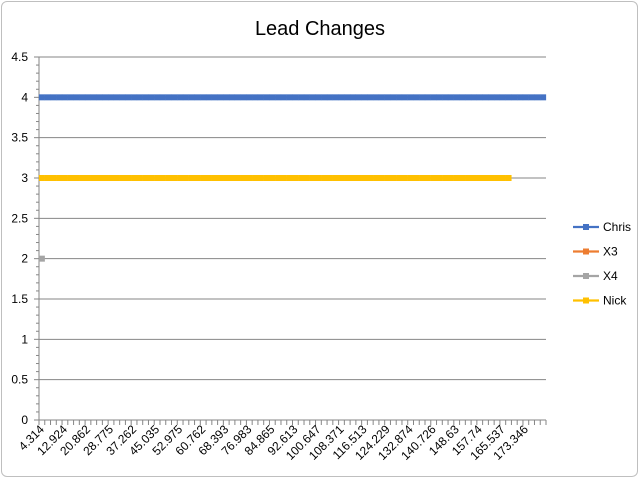  Describe the element at coordinates (24, 178) in the screenshot. I see `y-tick-label: 3` at that location.